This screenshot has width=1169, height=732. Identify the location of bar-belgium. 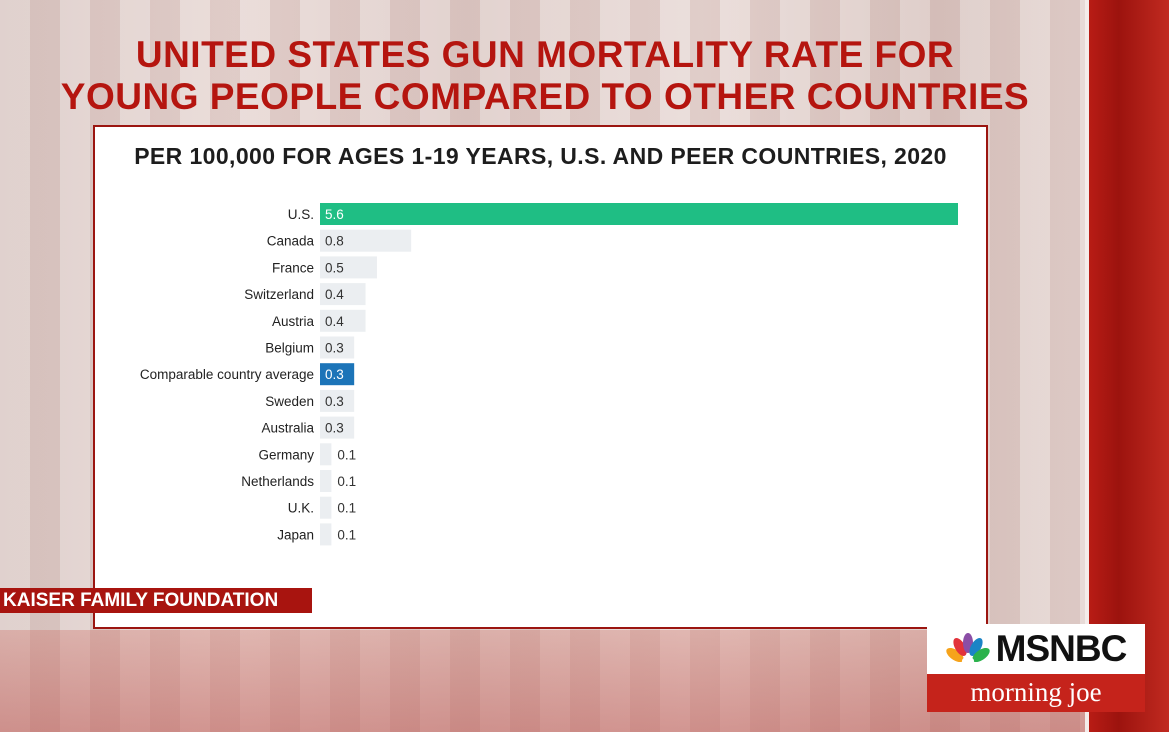
(337, 347).